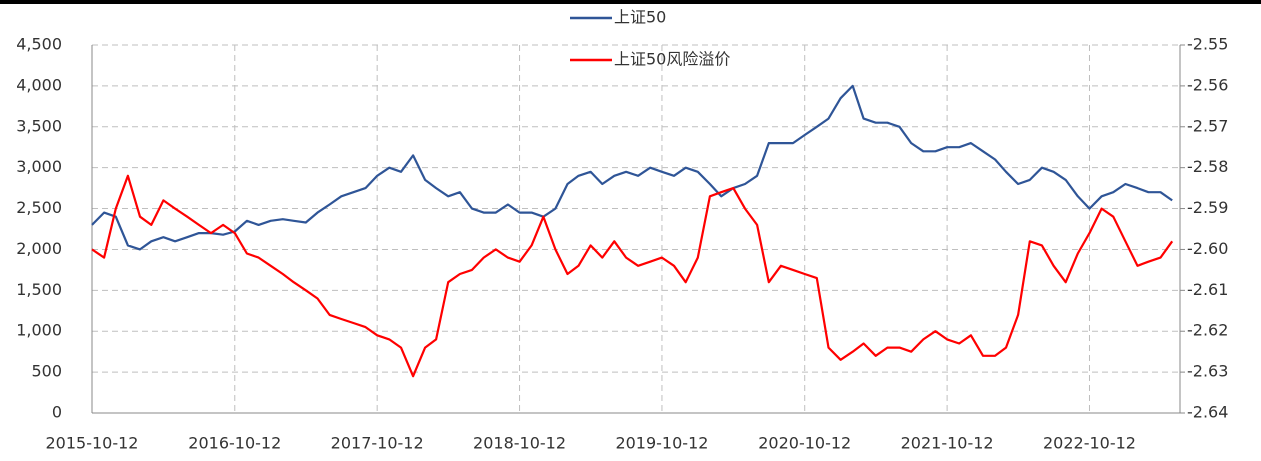  I want to click on y2-tick-label: -2.63, so click(1207, 371).